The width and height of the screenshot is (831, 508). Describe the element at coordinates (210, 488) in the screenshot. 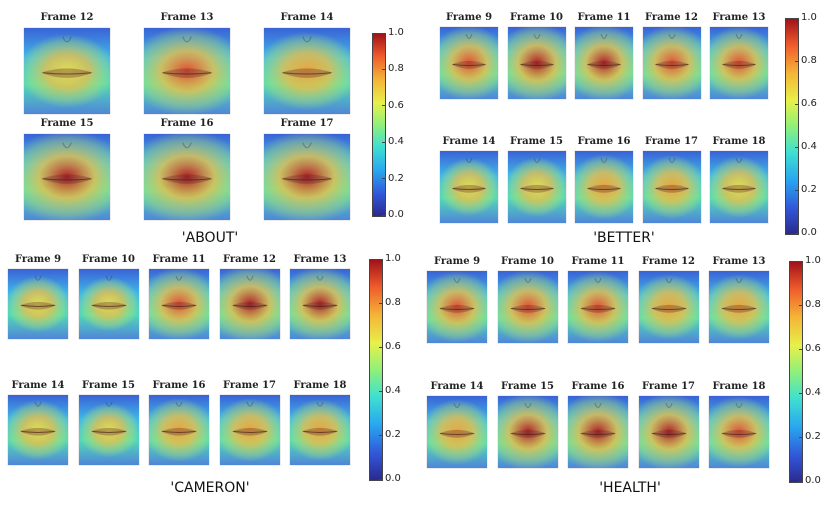

I see `word-label: 'CAMERON'` at that location.